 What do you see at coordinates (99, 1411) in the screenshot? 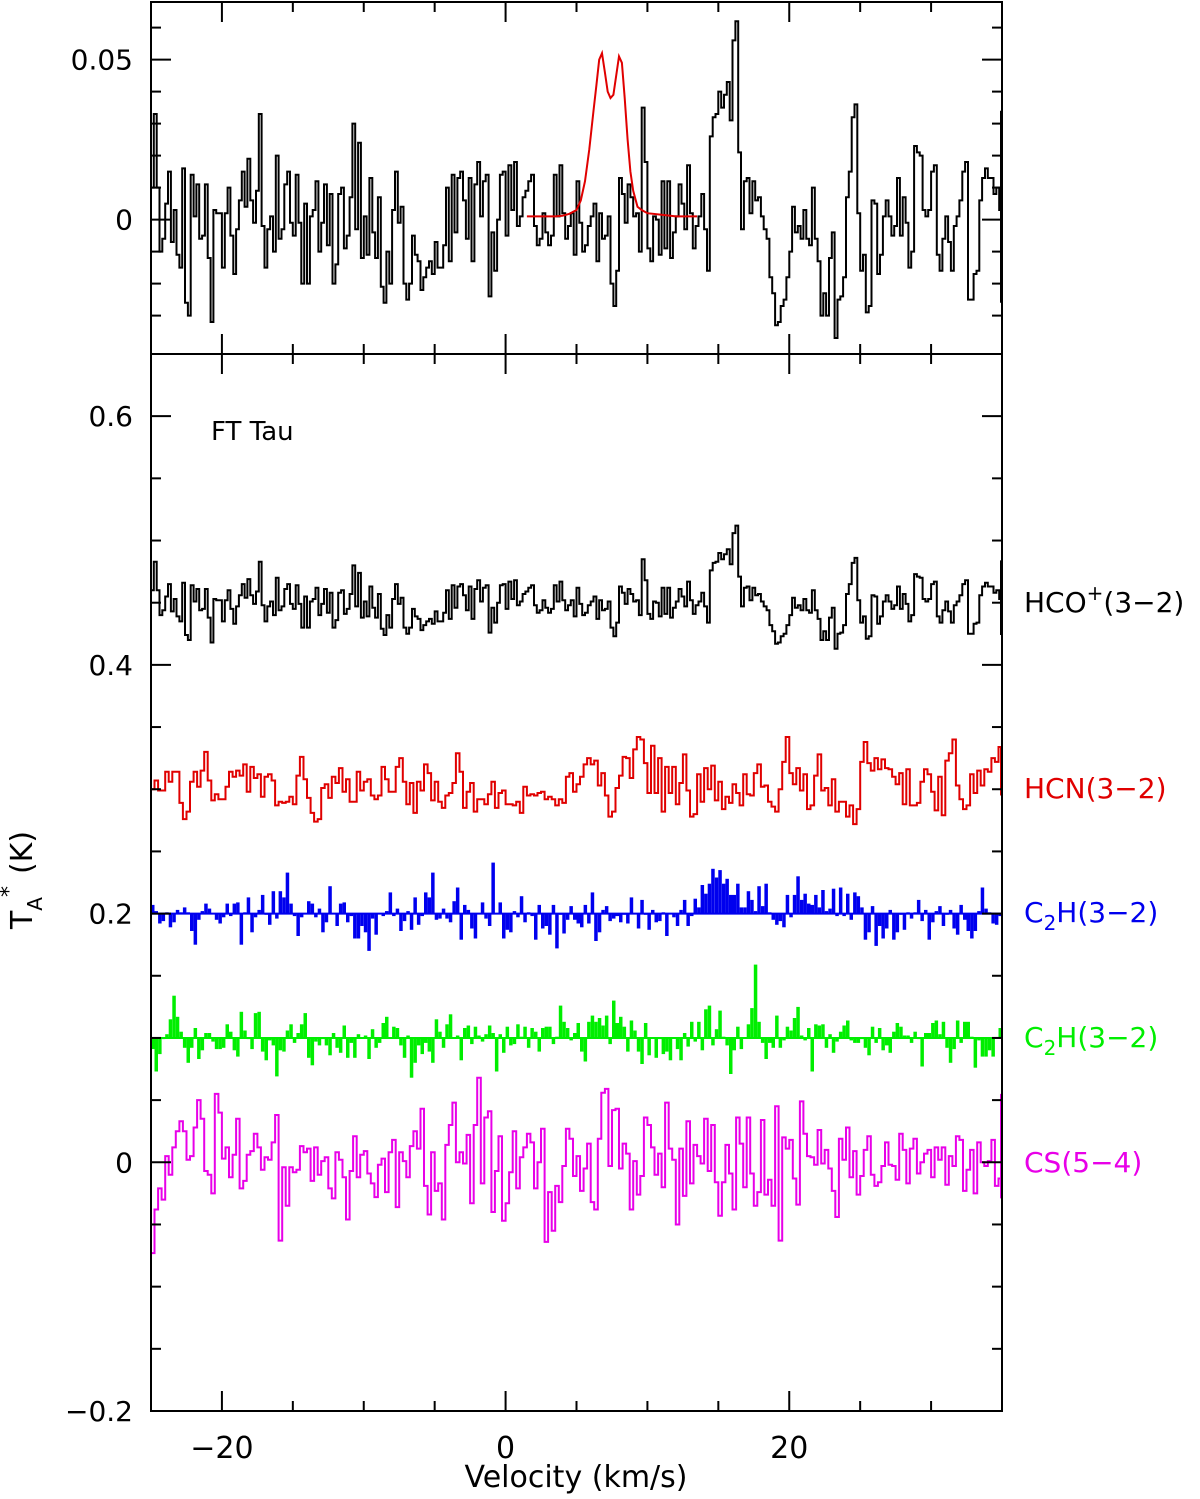
I see `y-tick-label: −0.2` at bounding box center [99, 1411].